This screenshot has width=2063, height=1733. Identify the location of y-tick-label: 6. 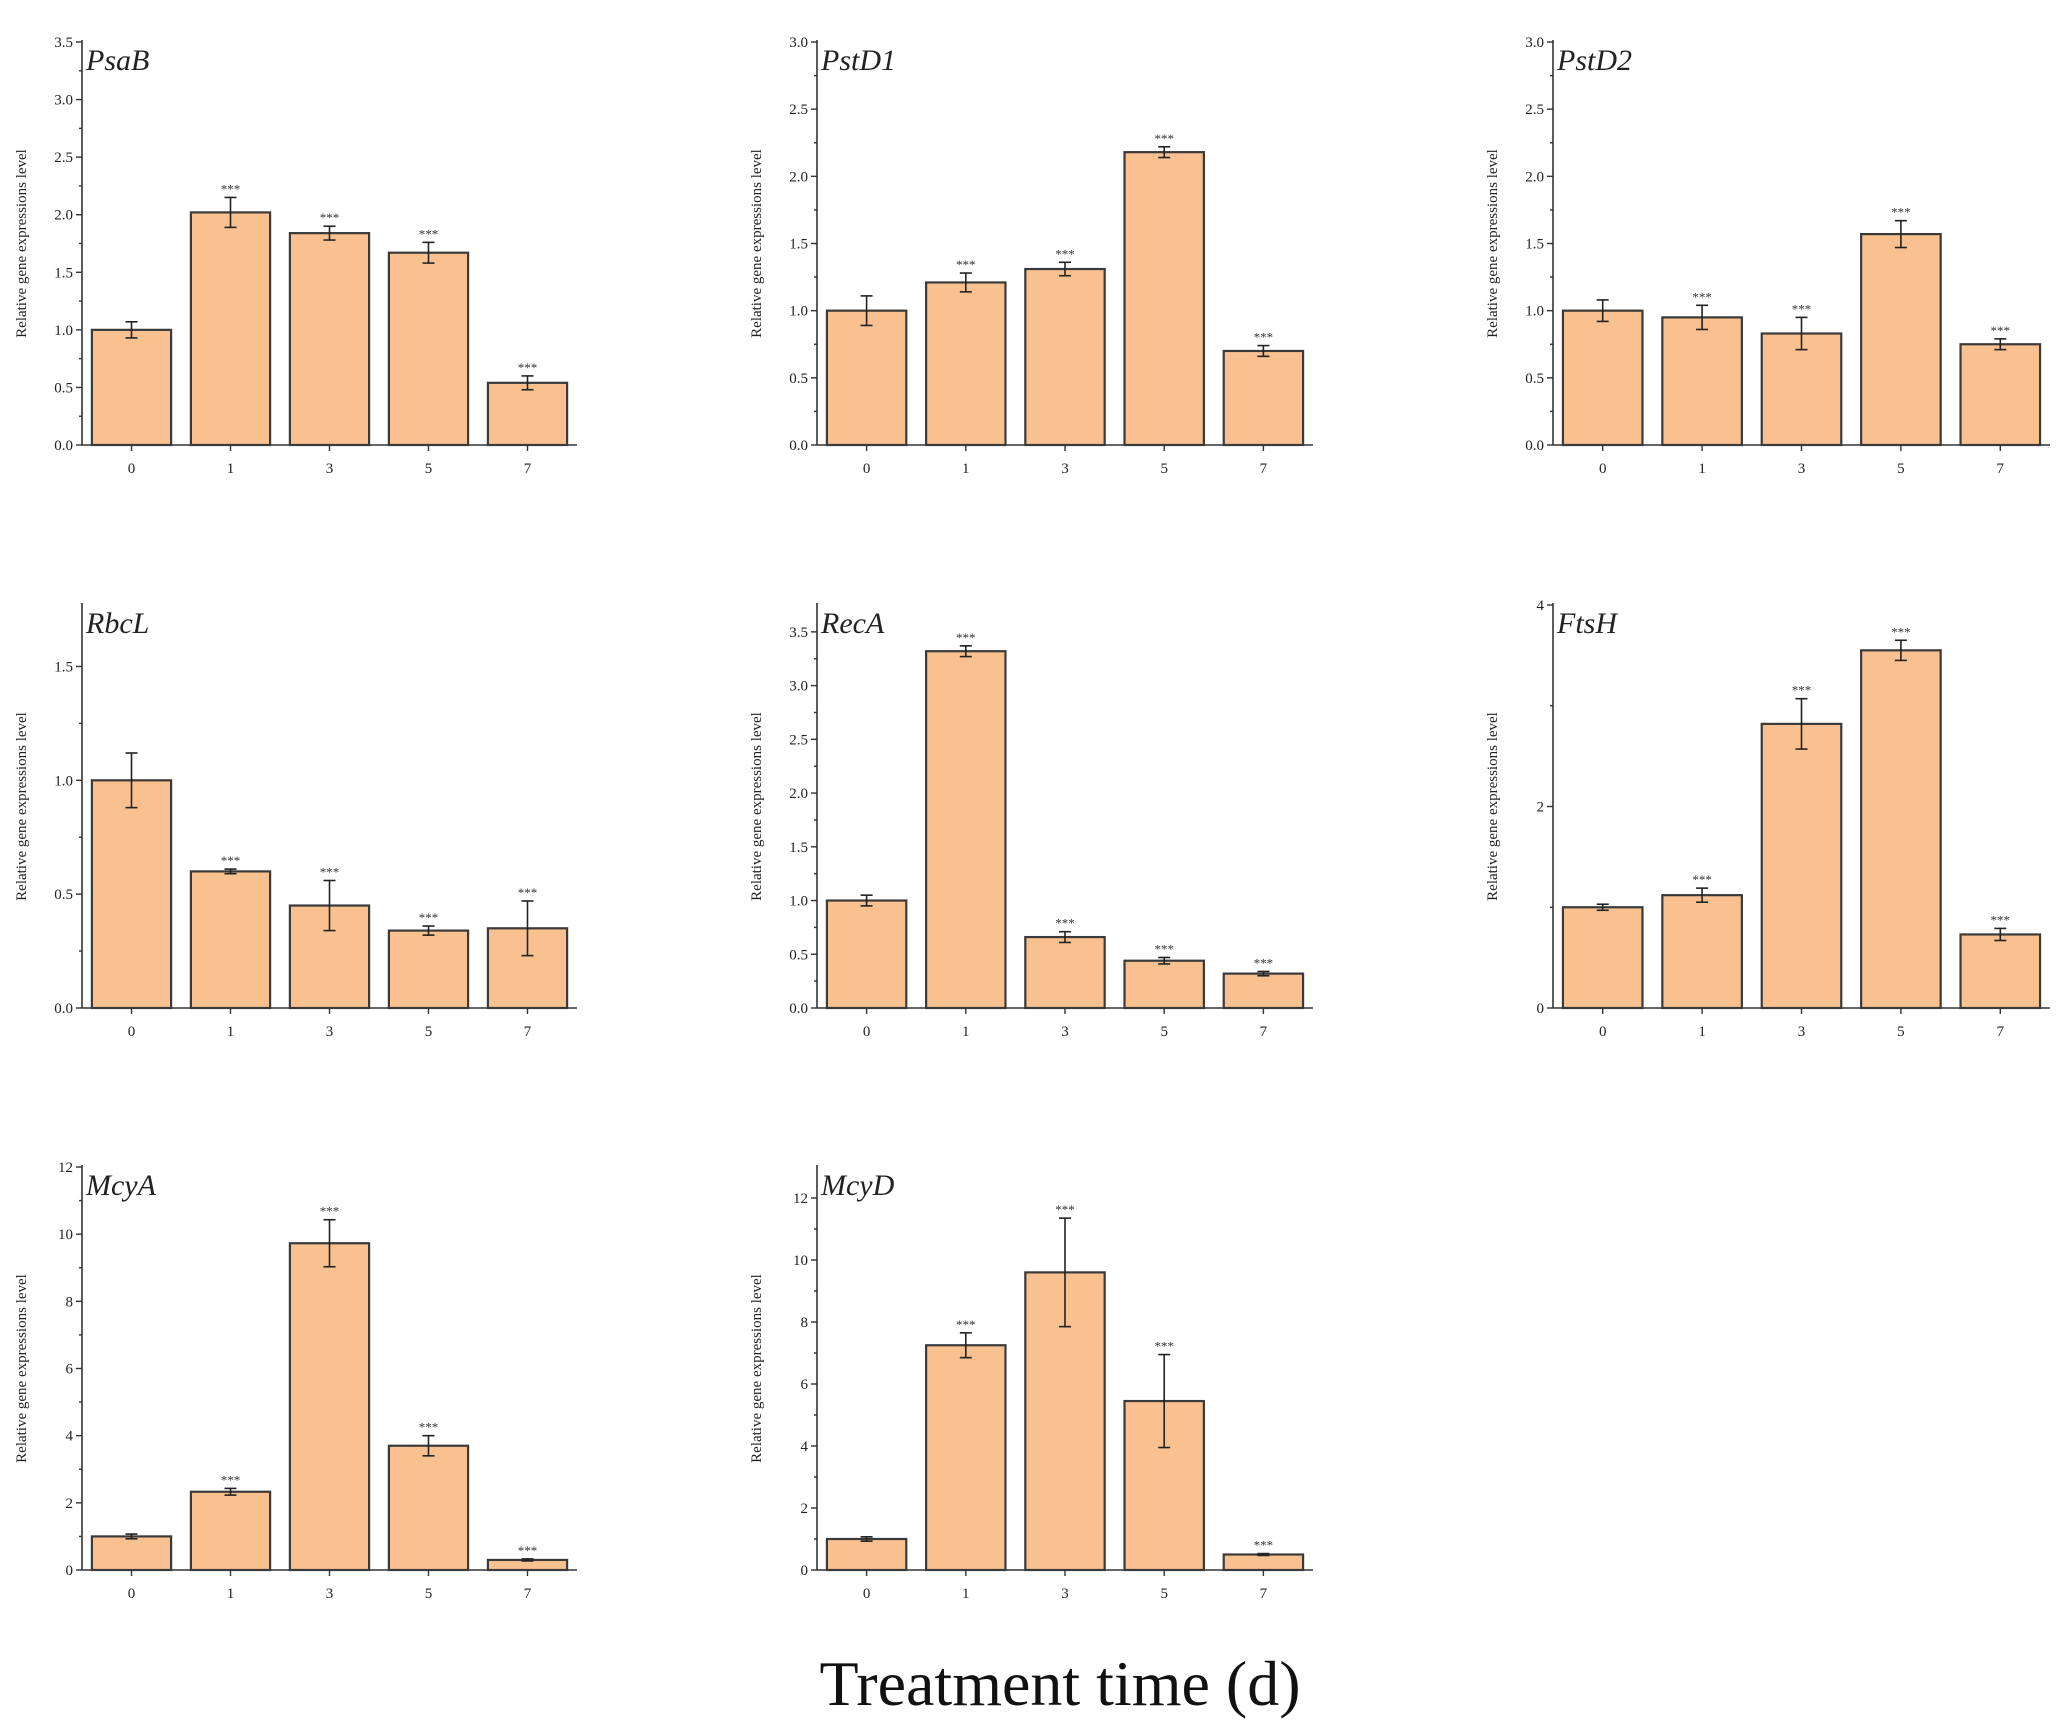
(805, 1385).